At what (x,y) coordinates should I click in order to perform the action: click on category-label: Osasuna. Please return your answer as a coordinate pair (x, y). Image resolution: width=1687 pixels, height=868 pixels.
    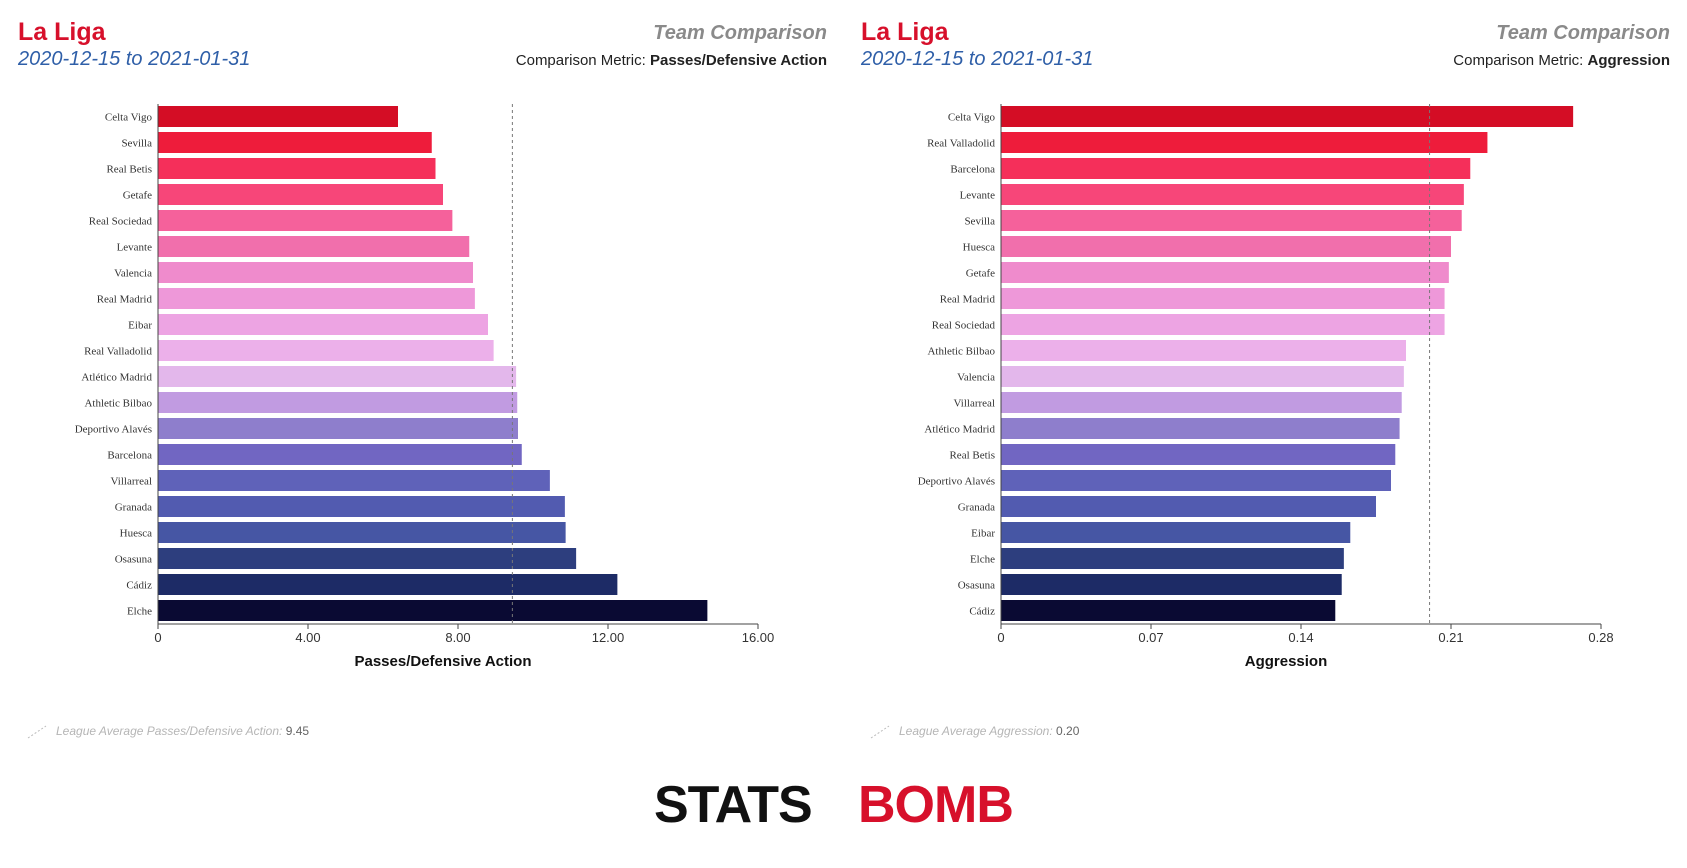
    Looking at the image, I should click on (976, 586).